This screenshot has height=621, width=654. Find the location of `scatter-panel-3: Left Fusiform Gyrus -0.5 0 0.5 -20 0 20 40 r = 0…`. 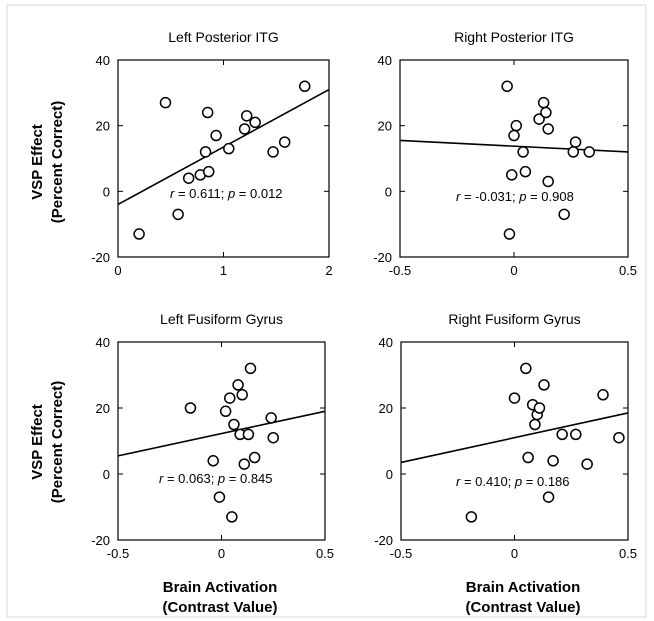

scatter-panel-3: Left Fusiform Gyrus -0.5 0 0.5 -20 0 20 40 r = 0… is located at coordinates (212, 436).